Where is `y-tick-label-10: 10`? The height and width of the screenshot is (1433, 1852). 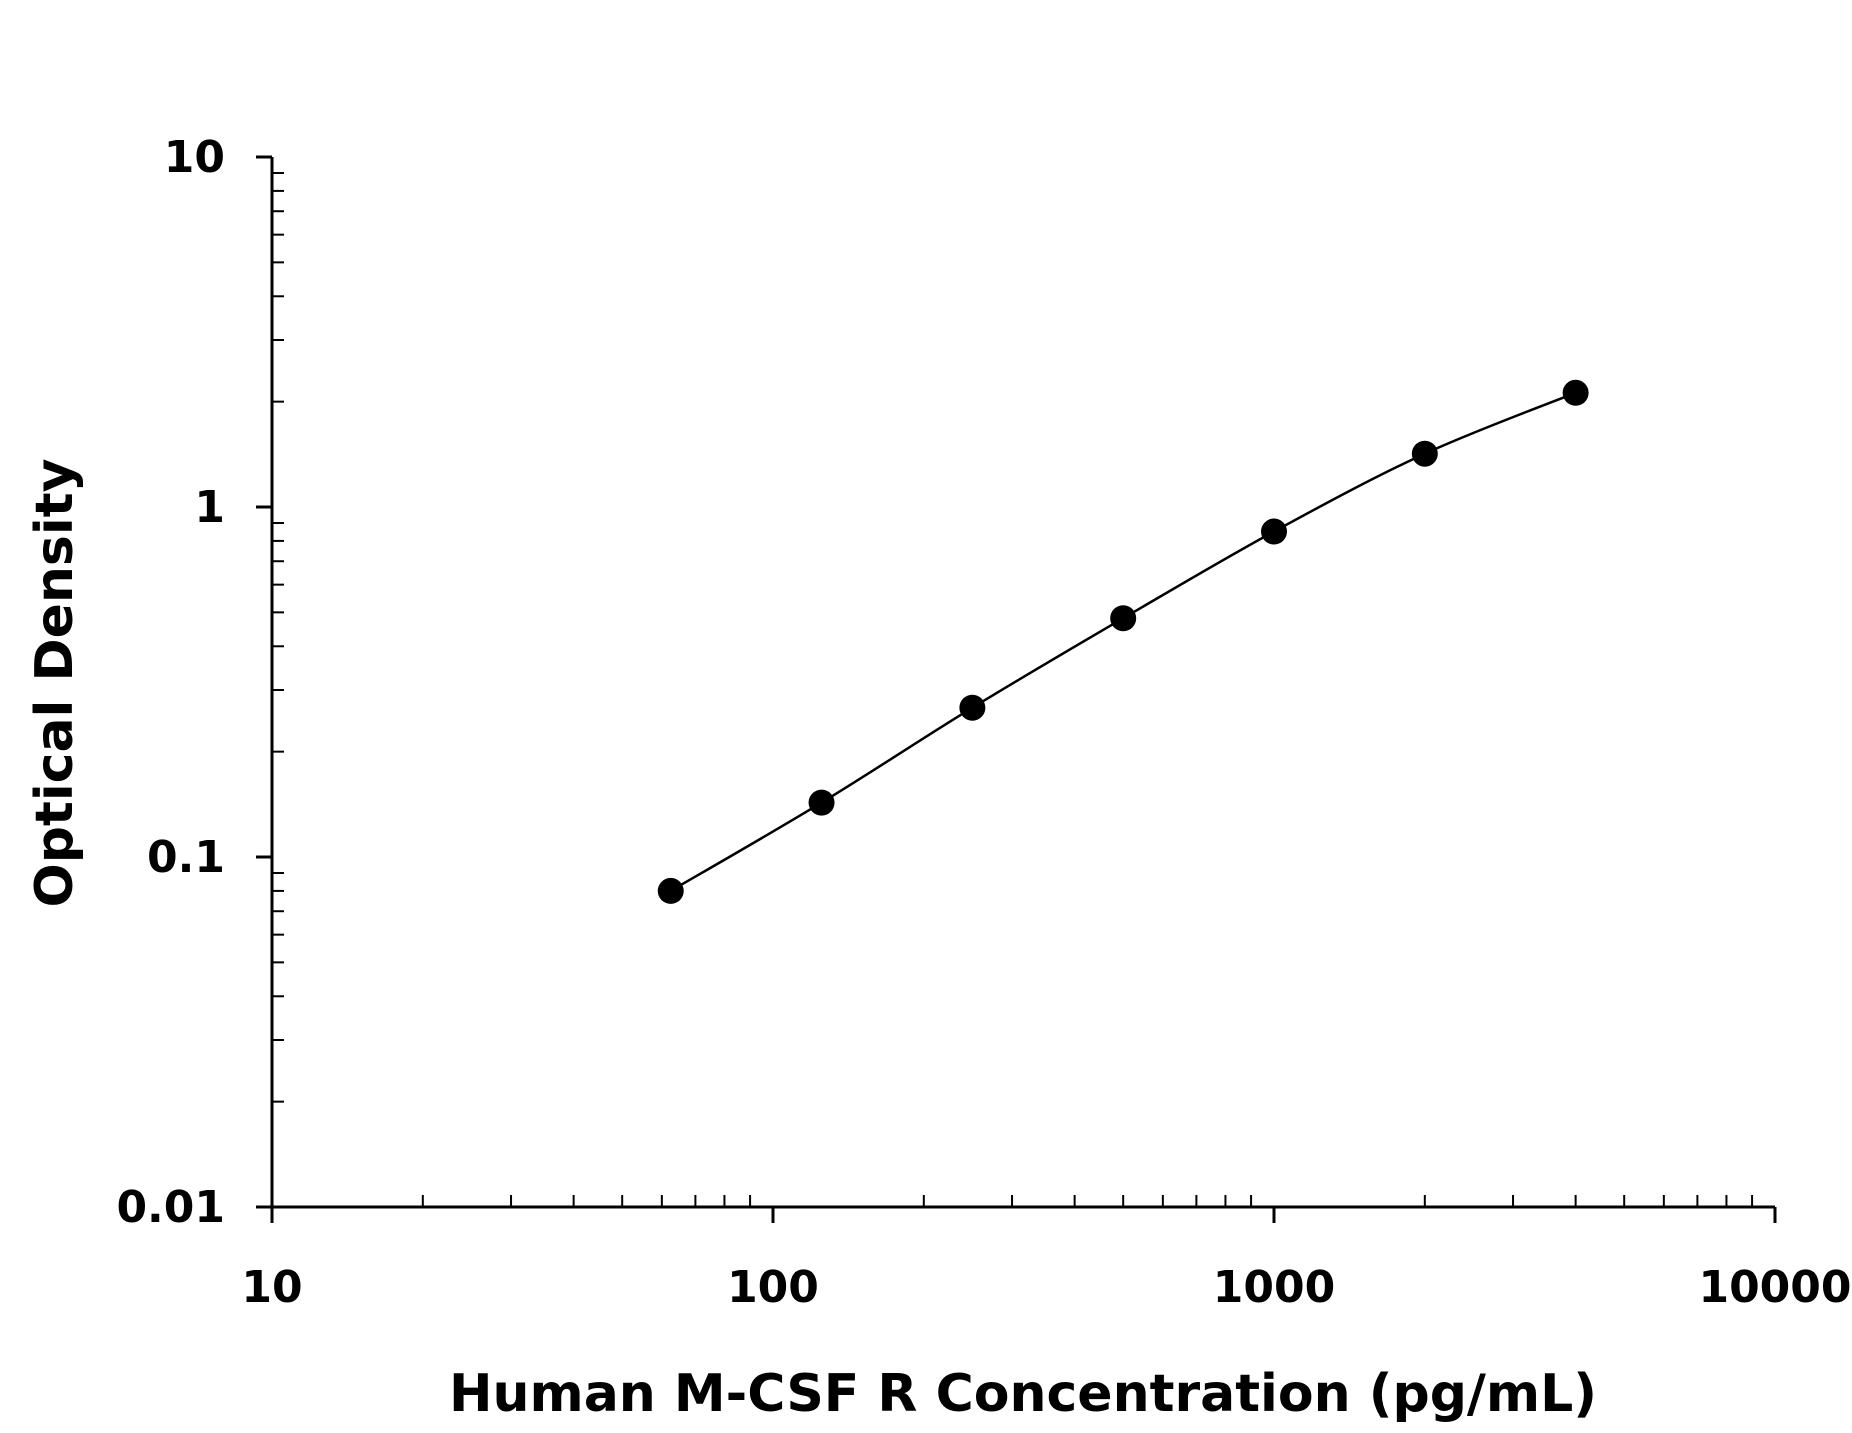 y-tick-label-10: 10 is located at coordinates (194, 157).